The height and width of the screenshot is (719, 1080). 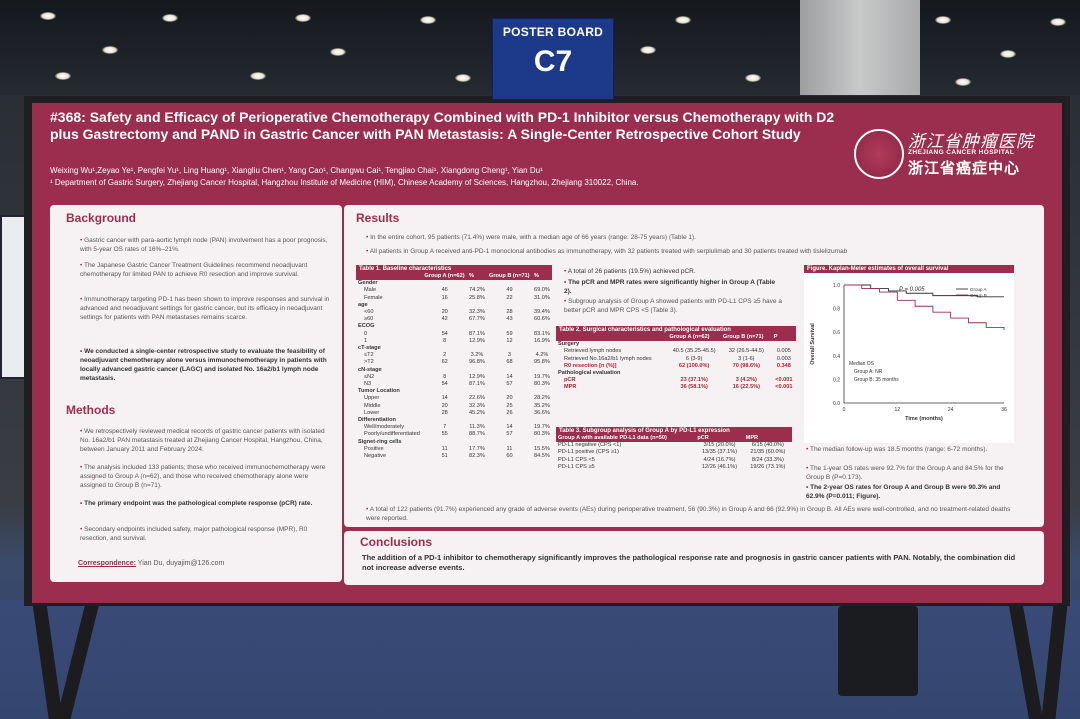 What do you see at coordinates (444, 362) in the screenshot?
I see `table-cell: 62` at bounding box center [444, 362].